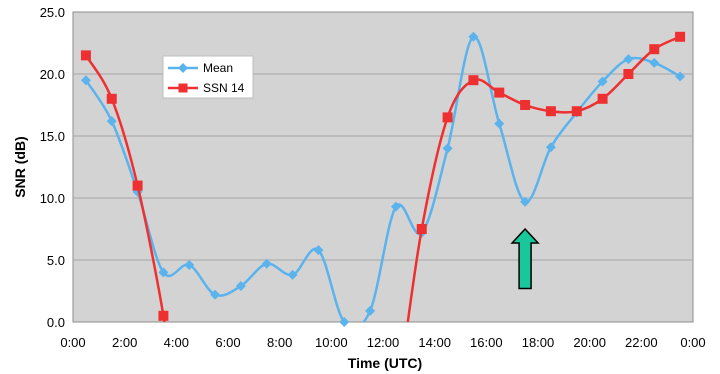 This screenshot has width=720, height=374. Describe the element at coordinates (176, 342) in the screenshot. I see `x-tick-label: 4:00` at that location.